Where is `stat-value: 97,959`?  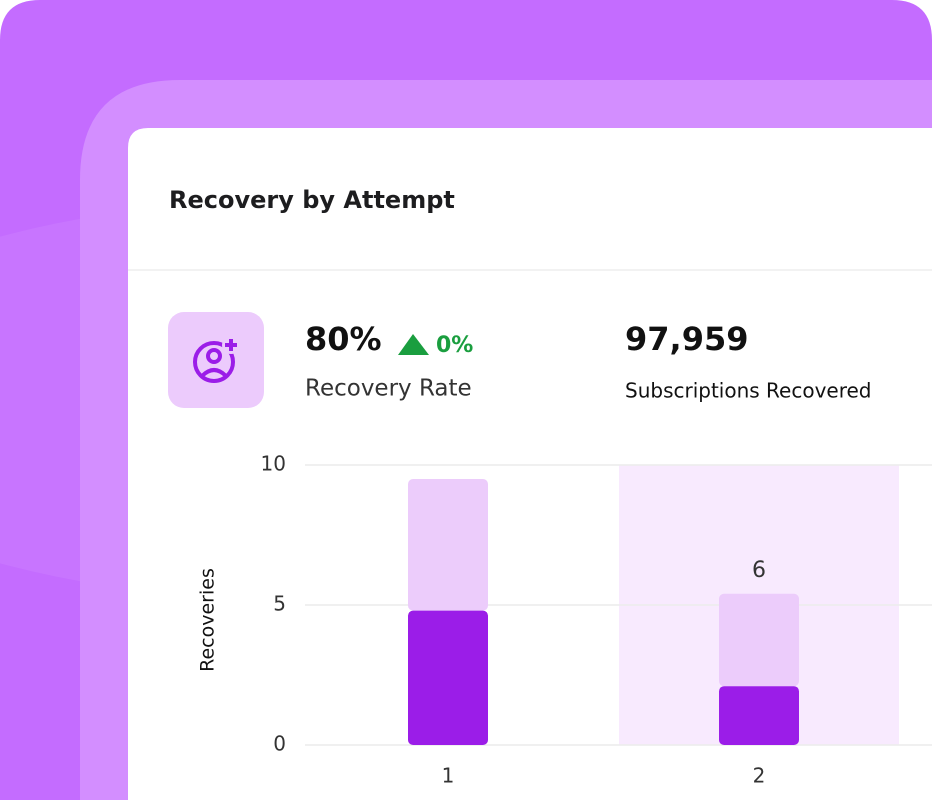 stat-value: 97,959 is located at coordinates (686, 339).